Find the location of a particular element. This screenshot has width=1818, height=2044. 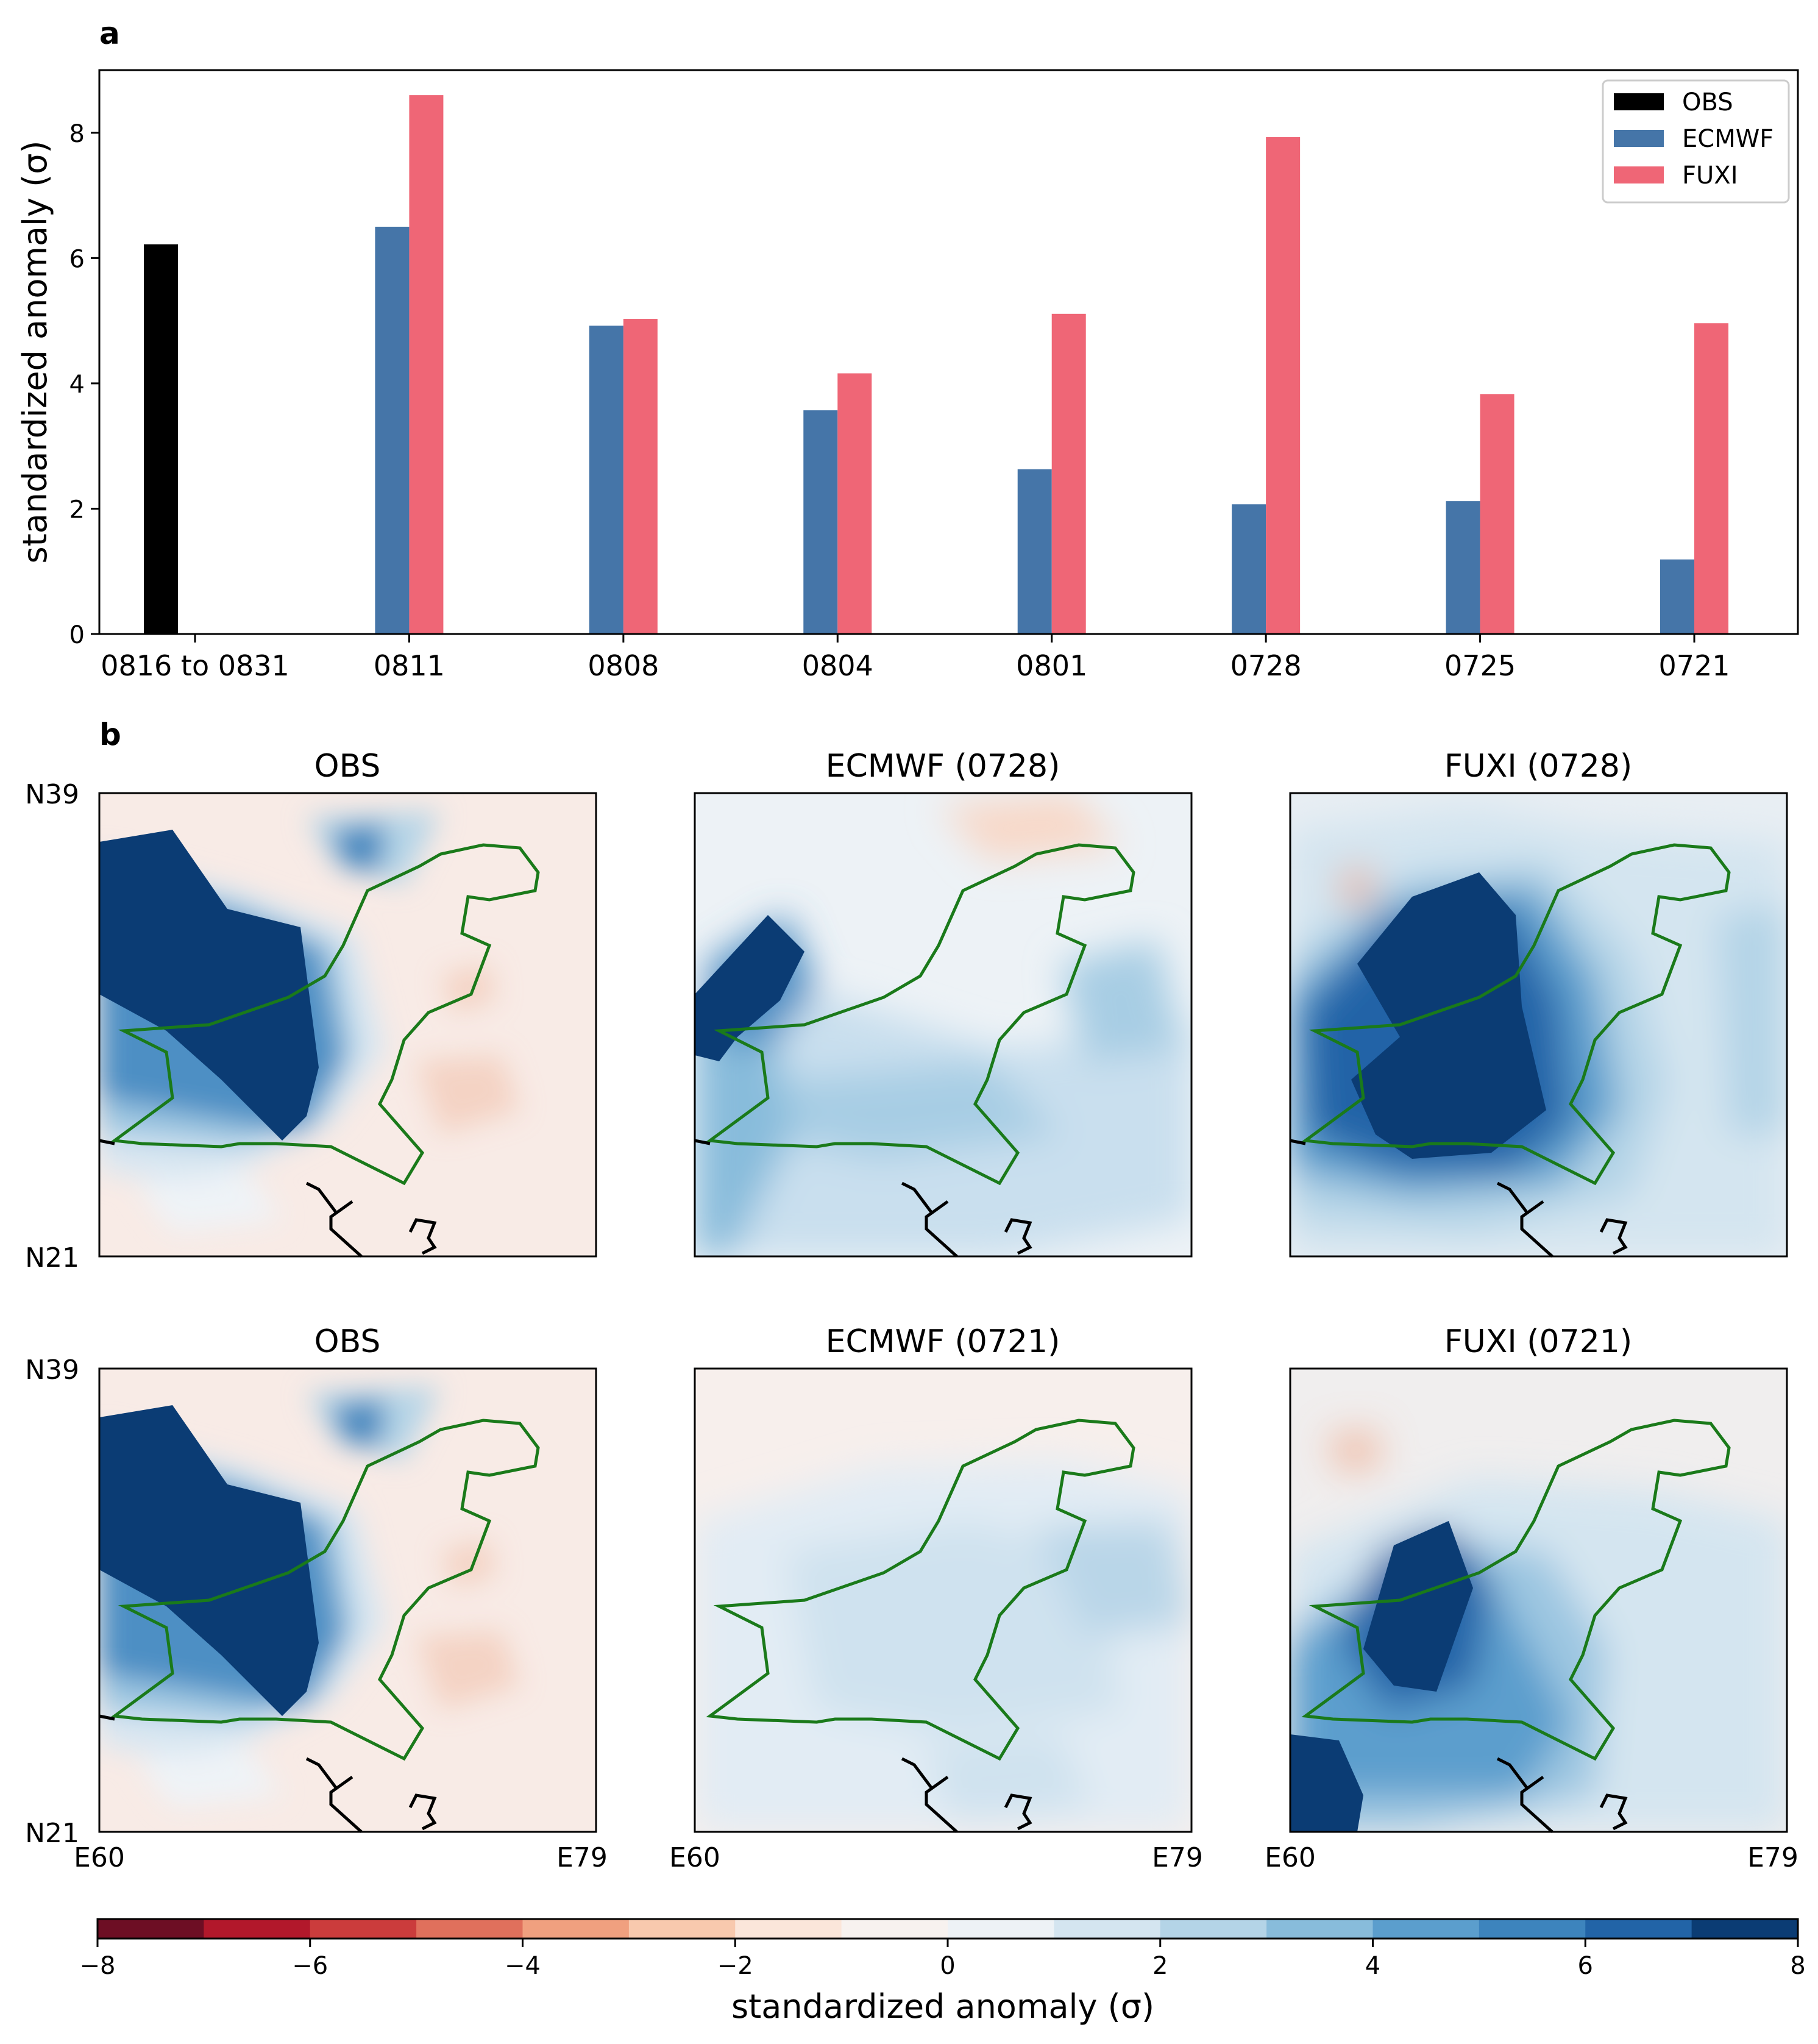

lon-tick-e60-2: E60 is located at coordinates (694, 1857).